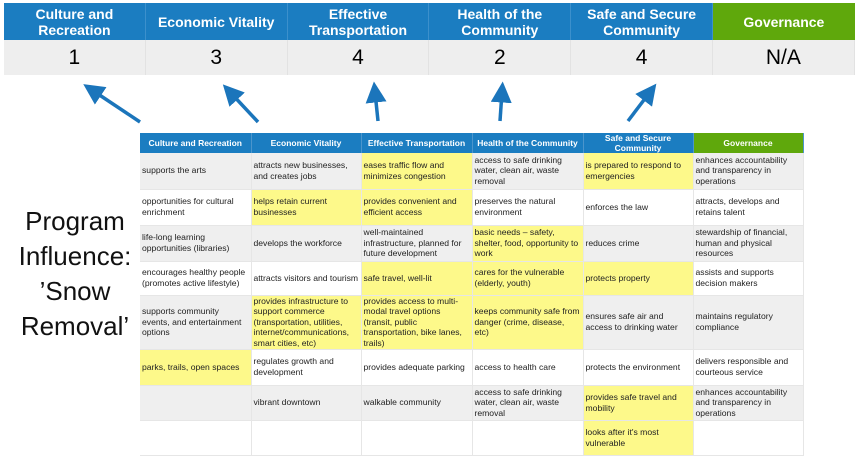  What do you see at coordinates (500, 21) in the screenshot?
I see `summary-header: Health of the Community` at bounding box center [500, 21].